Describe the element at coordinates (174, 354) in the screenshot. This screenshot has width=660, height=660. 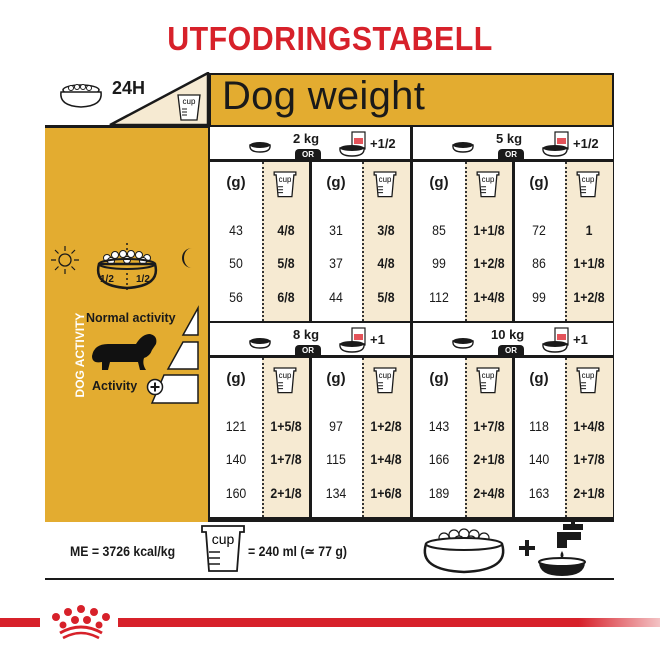
I see `activity-level-steps` at that location.